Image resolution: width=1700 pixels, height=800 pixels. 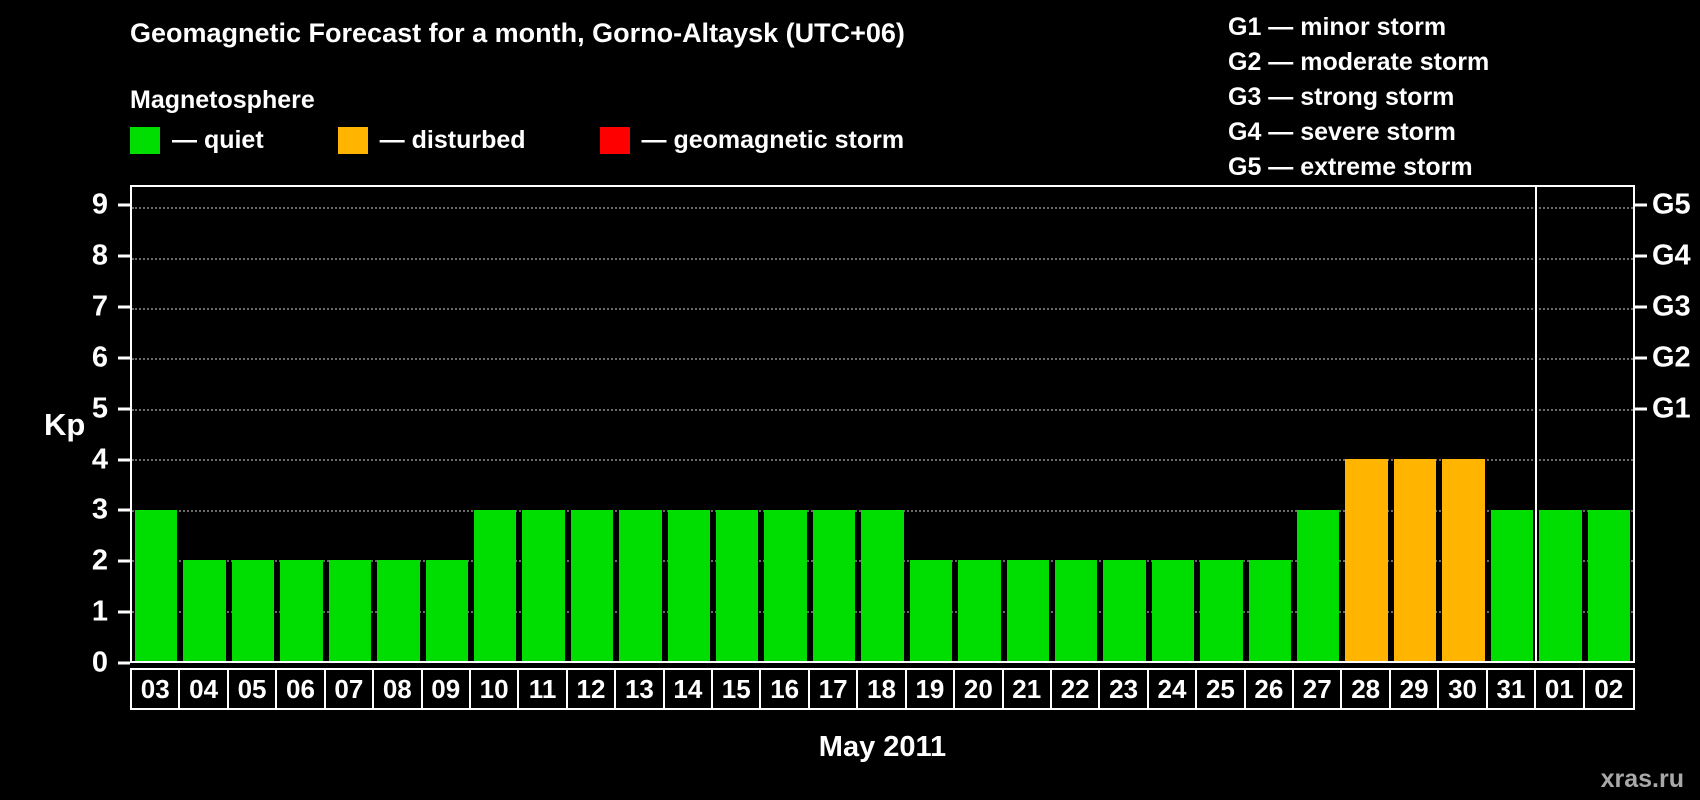 I want to click on x-tick-label-06: 06, so click(x=301, y=689).